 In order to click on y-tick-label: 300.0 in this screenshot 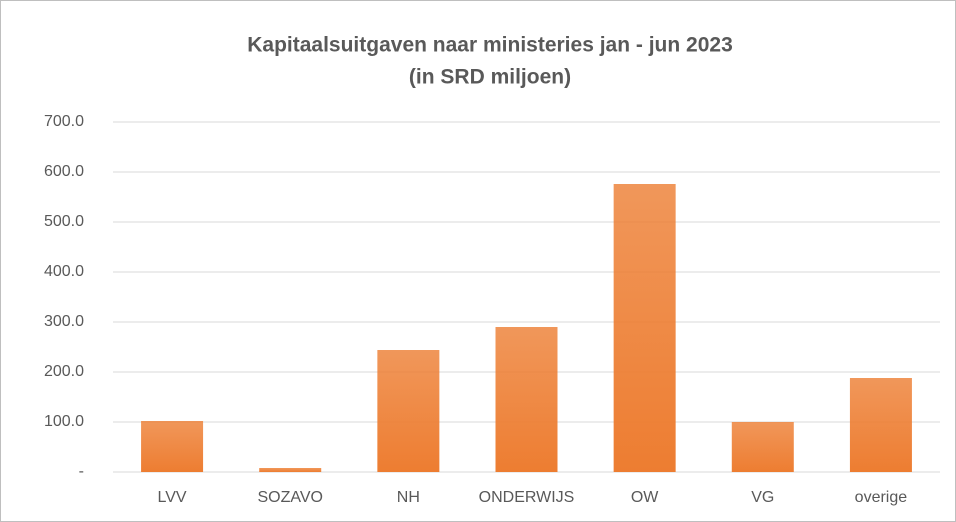, I will do `click(64, 321)`.